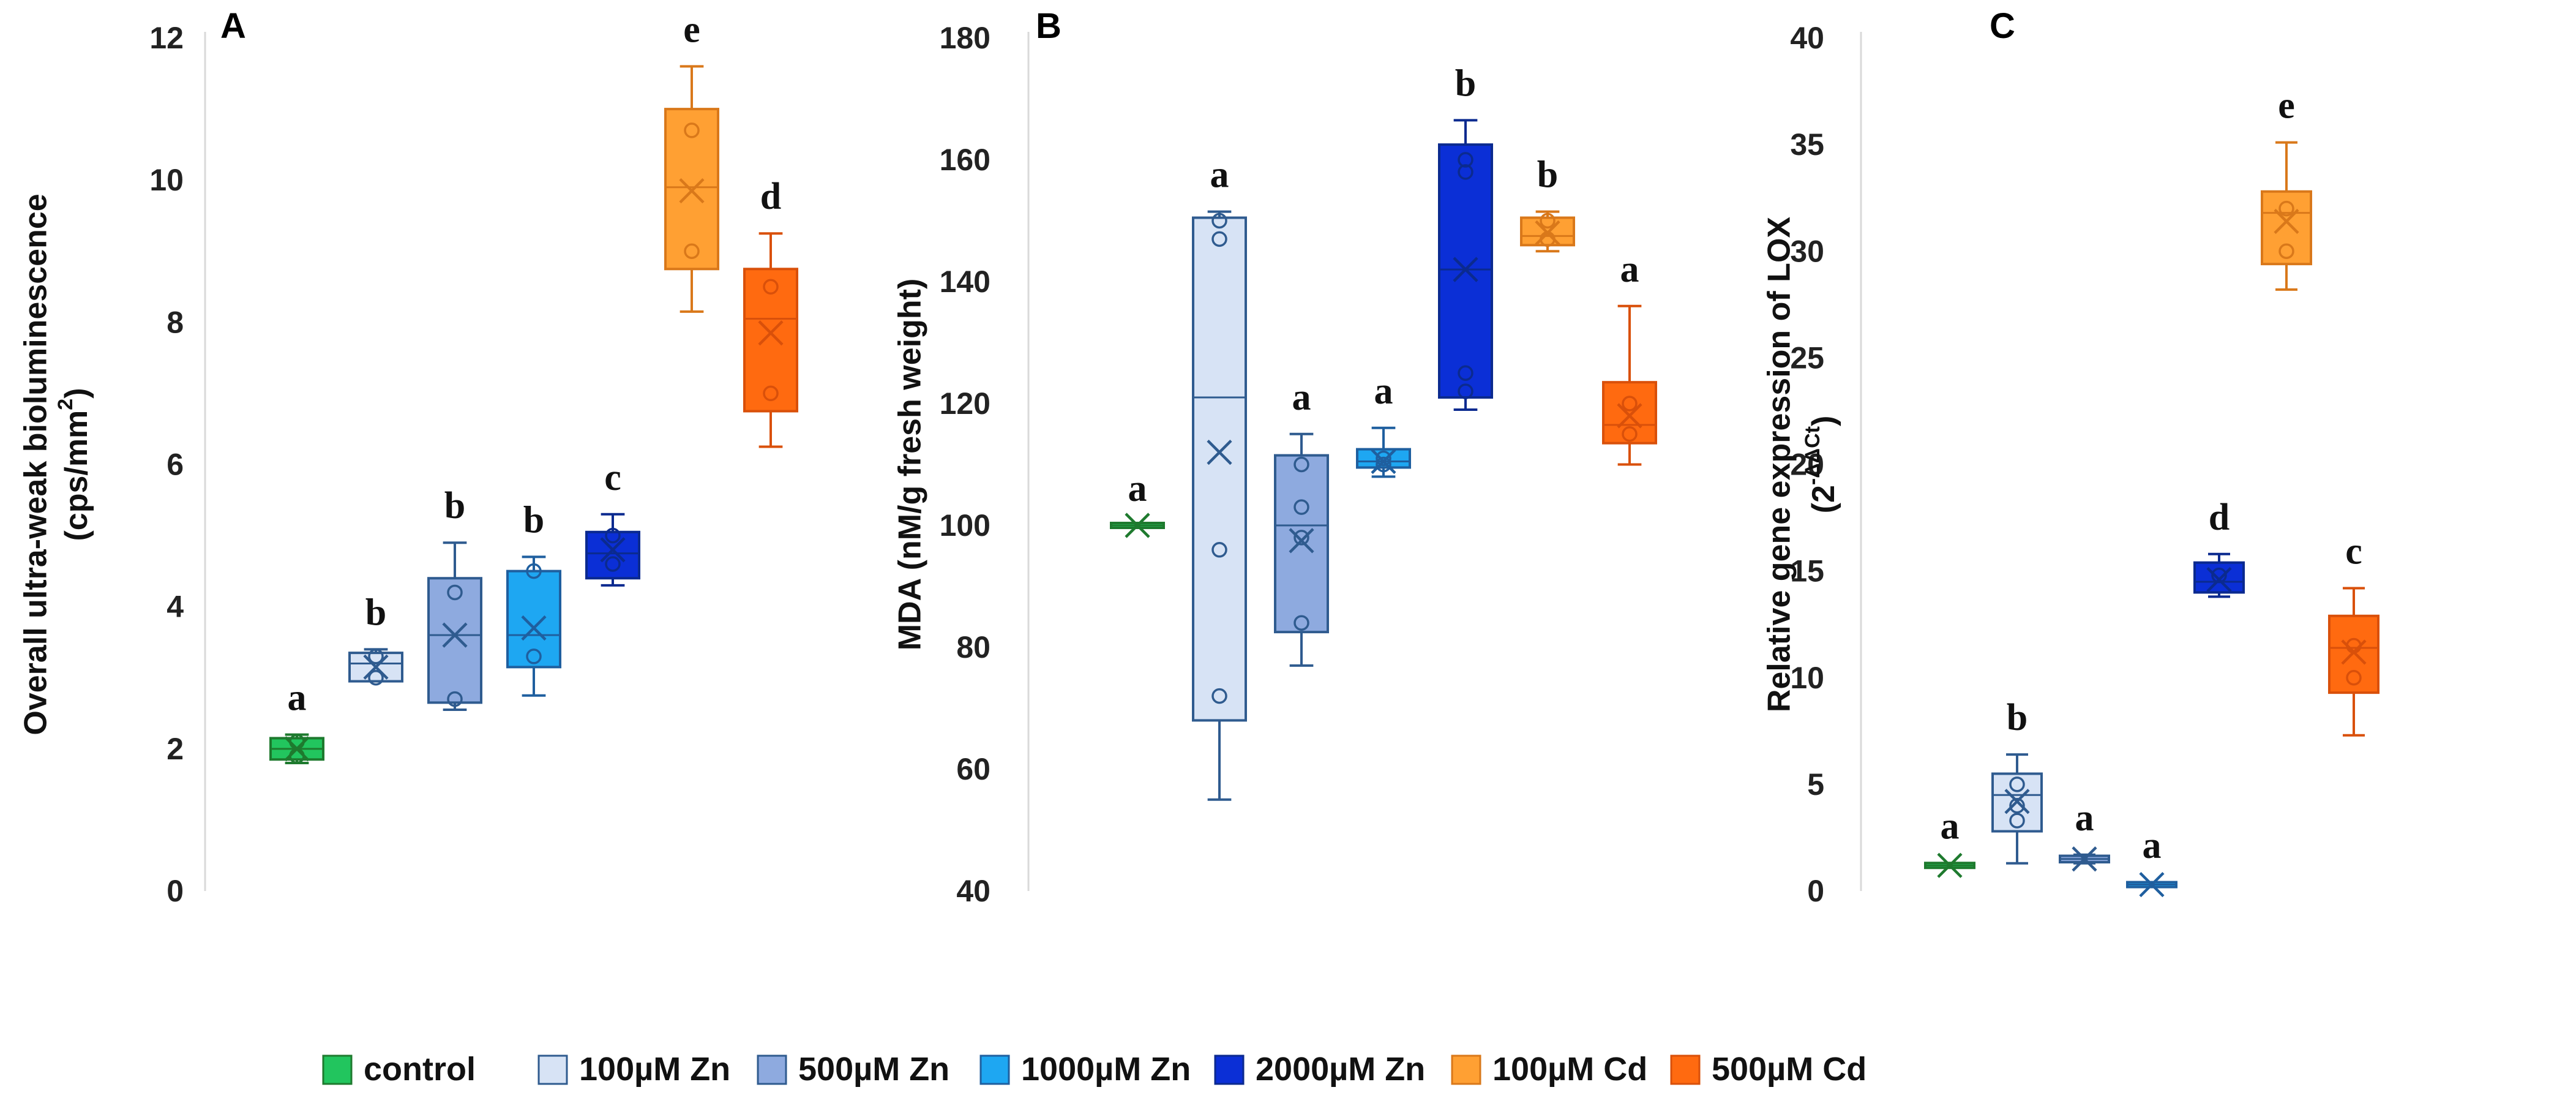  I want to click on box-2000-m-zn: c, so click(612, 522).